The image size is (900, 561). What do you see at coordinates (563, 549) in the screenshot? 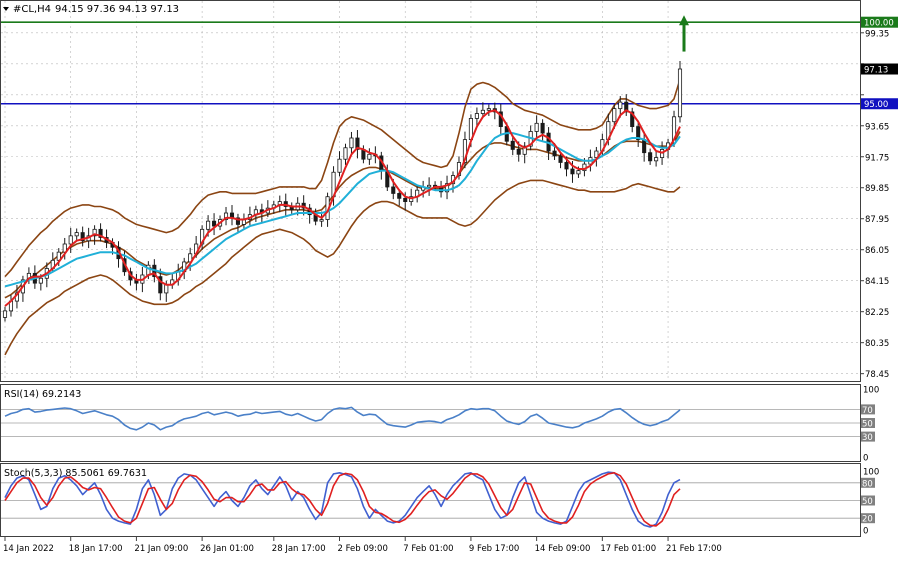
I see `time-tick-label: 14 Feb 09:00` at bounding box center [563, 549].